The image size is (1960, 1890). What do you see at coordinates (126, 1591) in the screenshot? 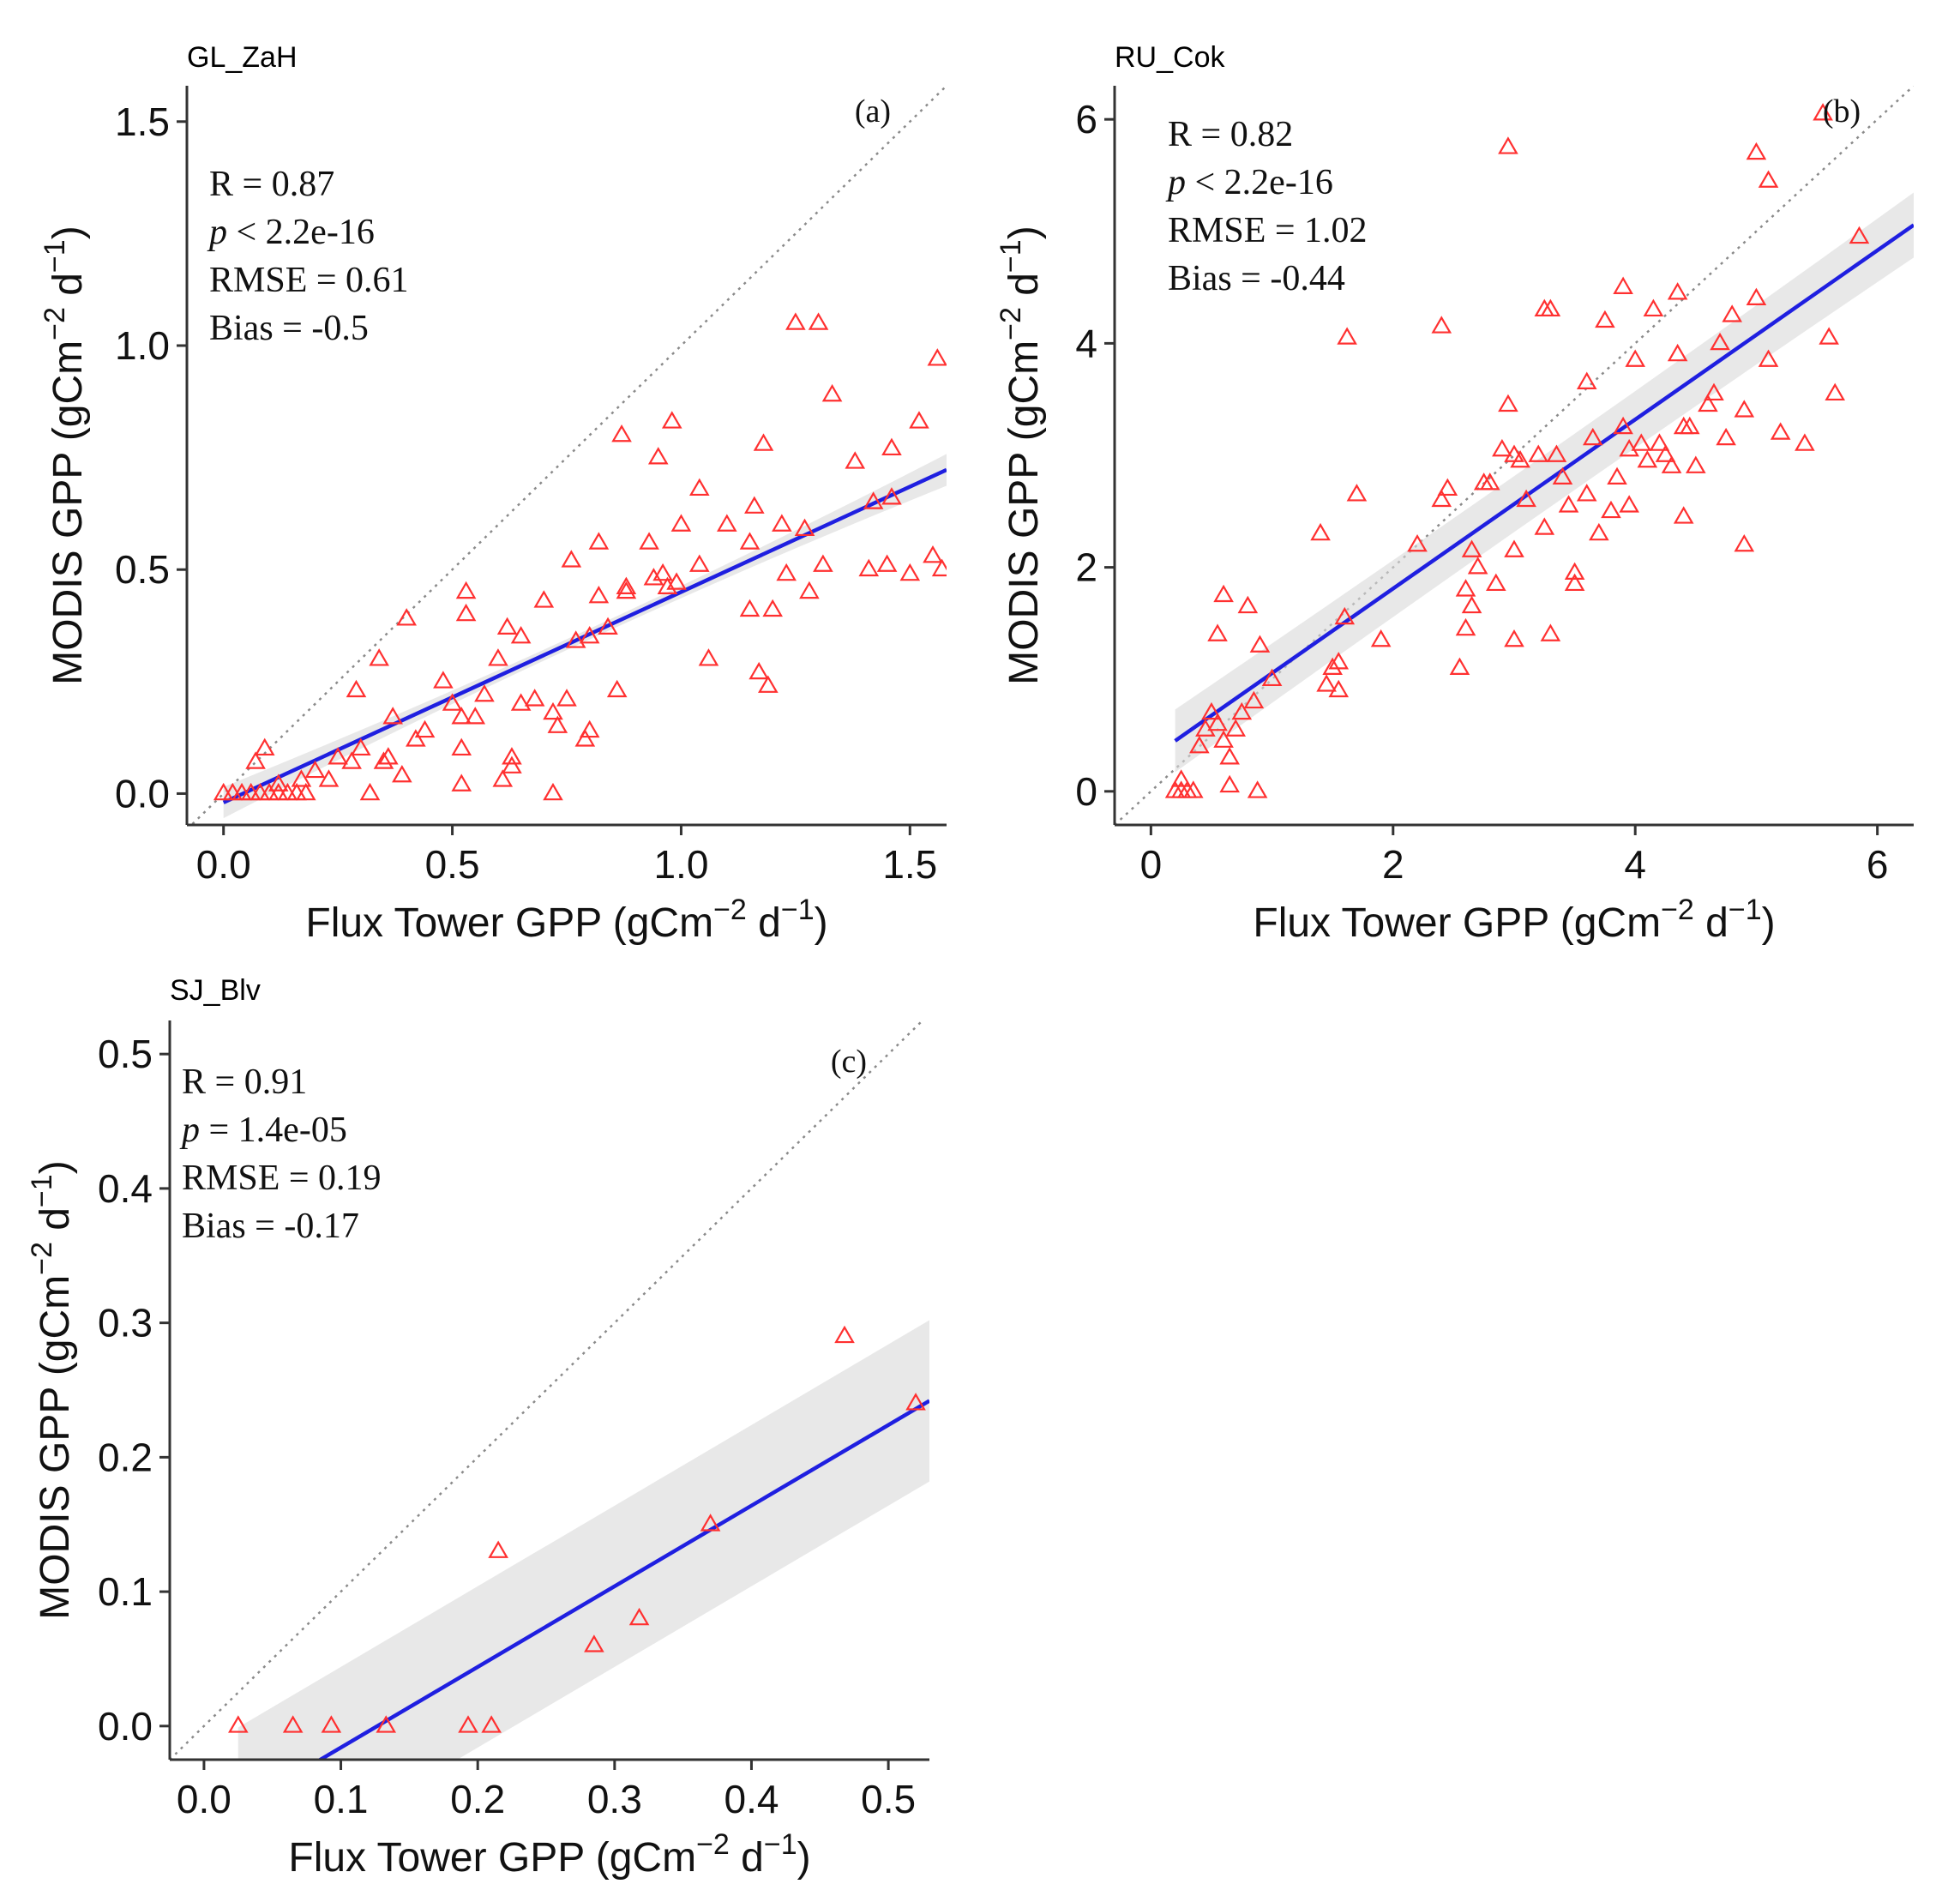
I see `y-tick-label: 0.1` at bounding box center [126, 1591].